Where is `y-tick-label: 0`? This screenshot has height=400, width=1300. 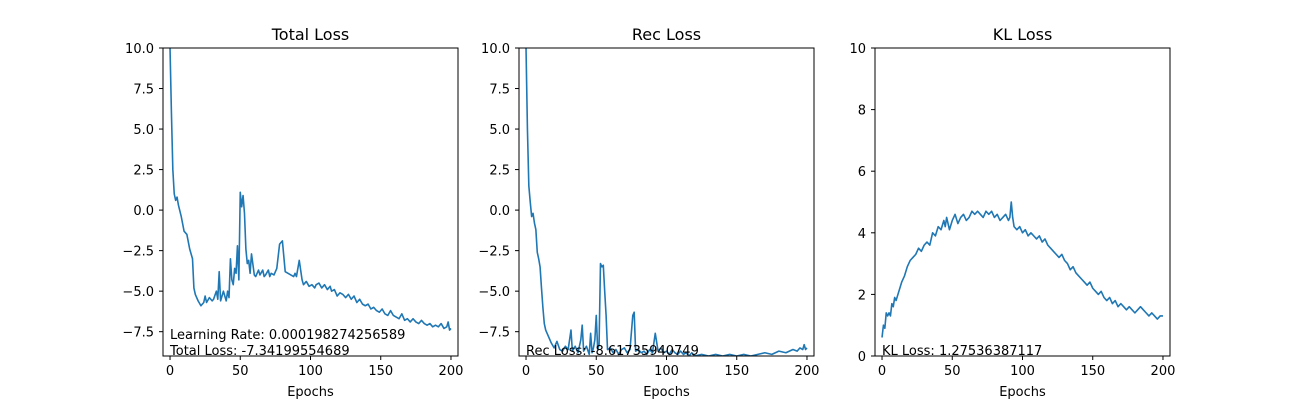
y-tick-label: 0 is located at coordinates (862, 357).